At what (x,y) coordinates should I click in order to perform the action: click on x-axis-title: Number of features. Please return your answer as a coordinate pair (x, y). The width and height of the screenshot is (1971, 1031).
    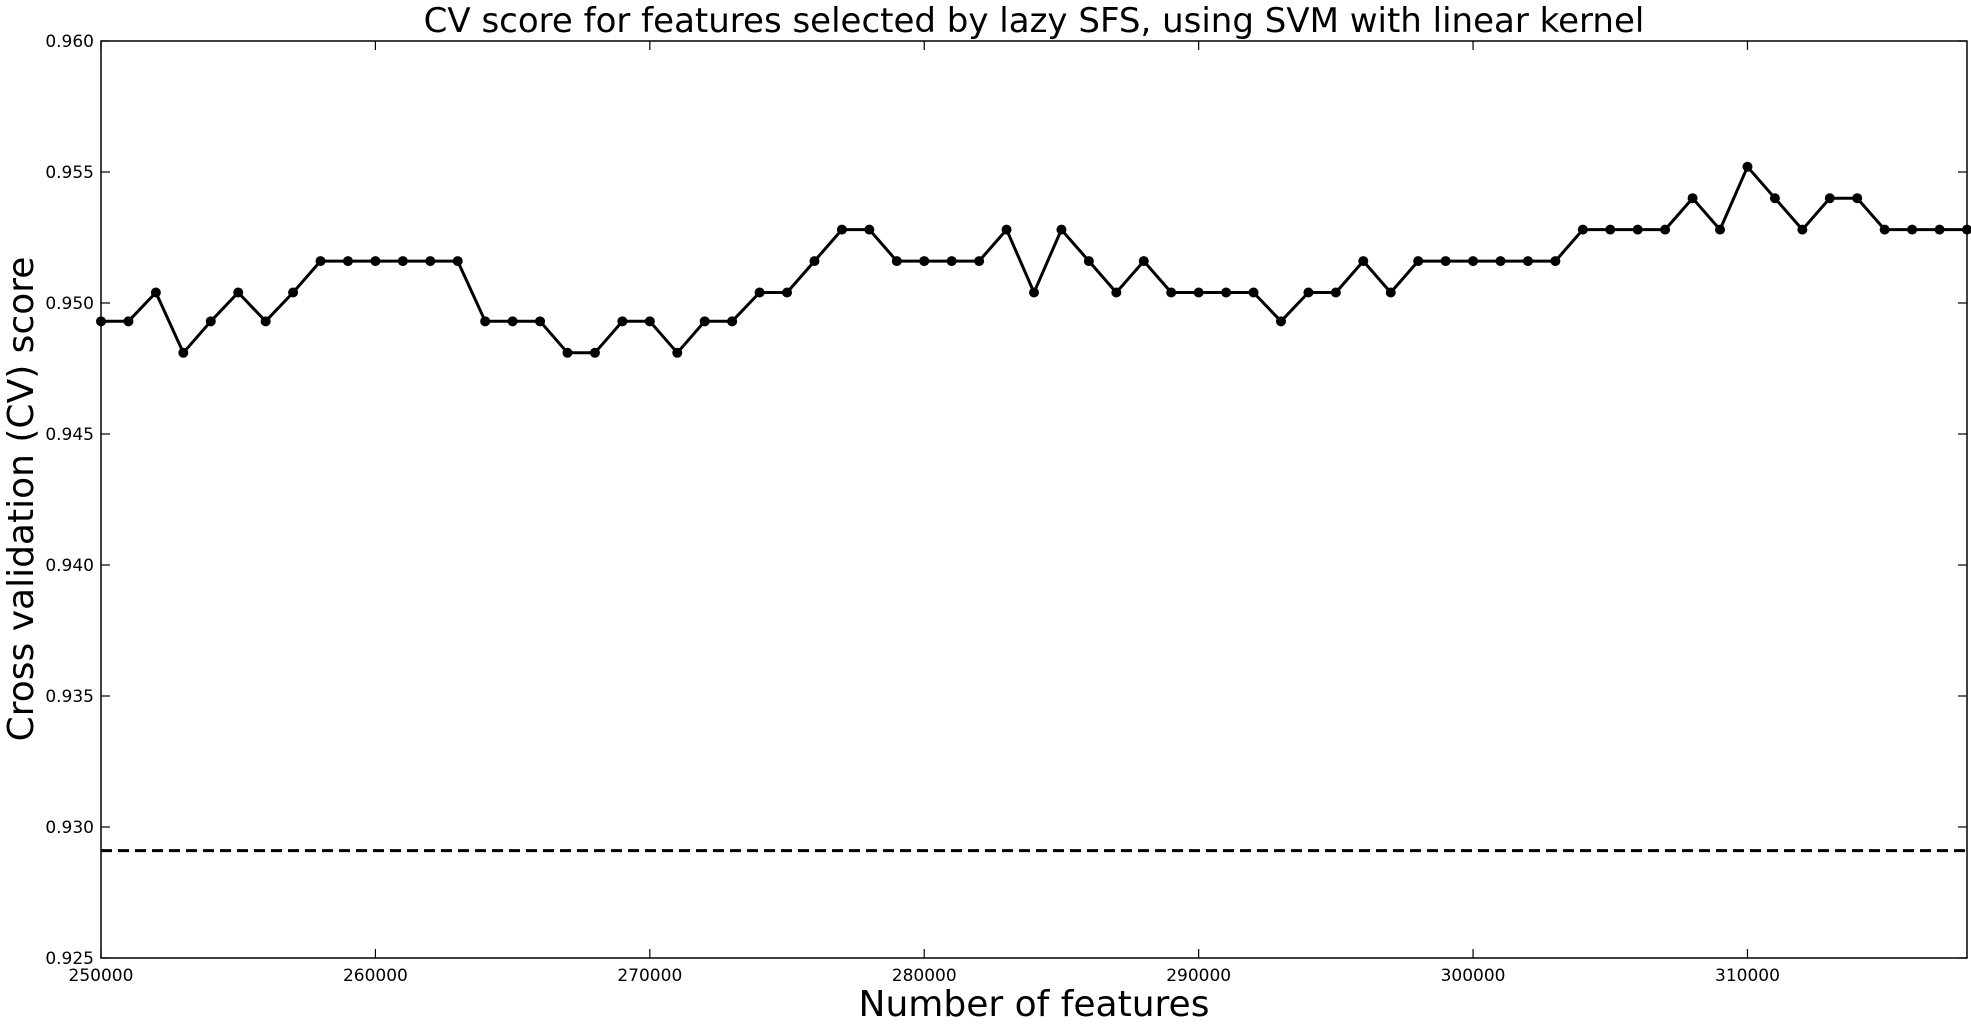
    Looking at the image, I should click on (1034, 1004).